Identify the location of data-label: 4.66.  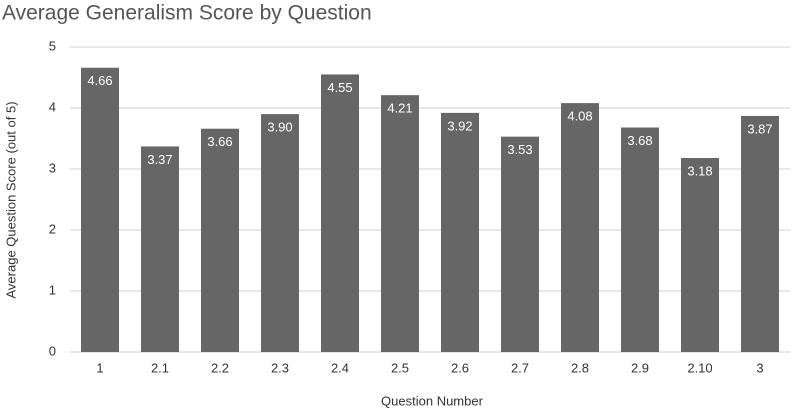
(99, 80).